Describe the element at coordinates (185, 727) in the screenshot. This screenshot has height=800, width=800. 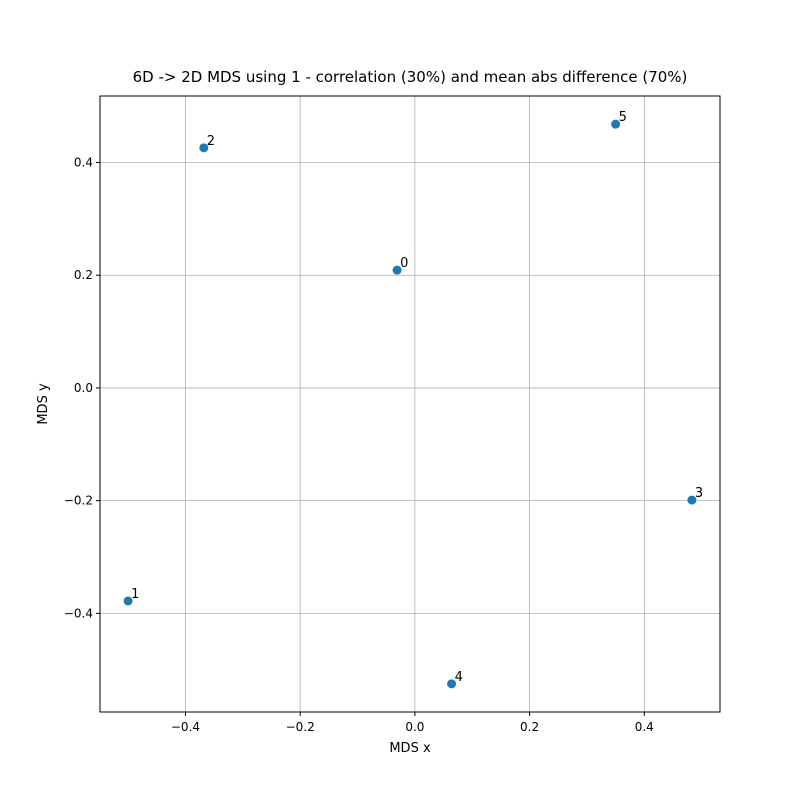
I see `x-tick-label: −0.4` at that location.